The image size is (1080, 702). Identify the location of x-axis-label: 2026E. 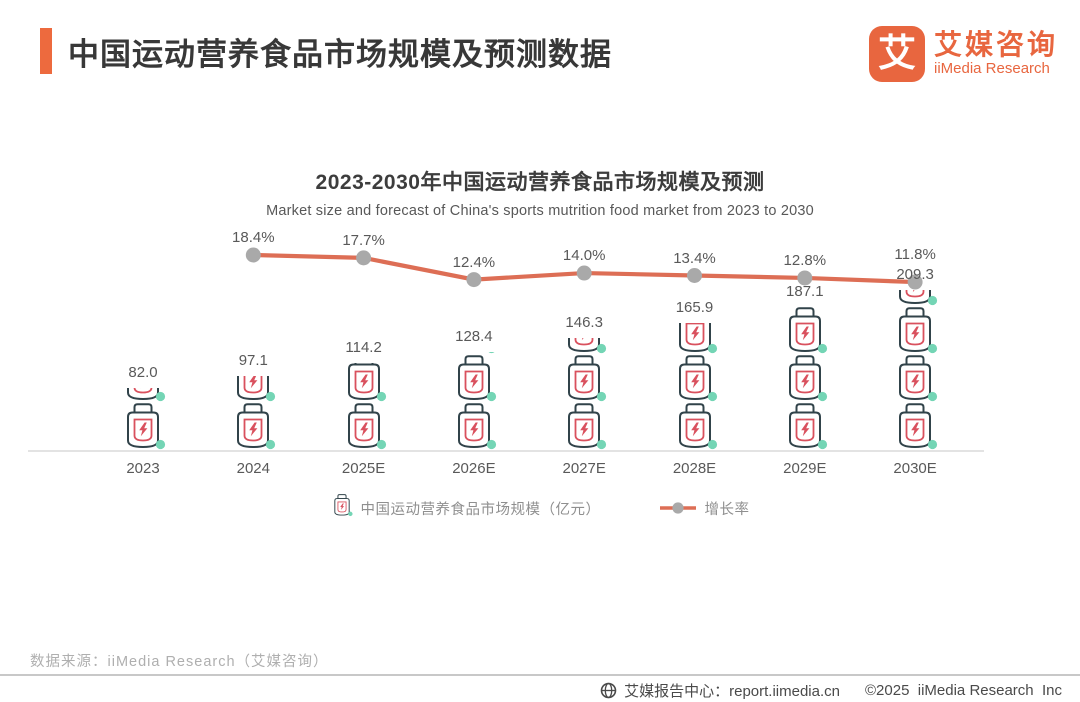
(474, 468).